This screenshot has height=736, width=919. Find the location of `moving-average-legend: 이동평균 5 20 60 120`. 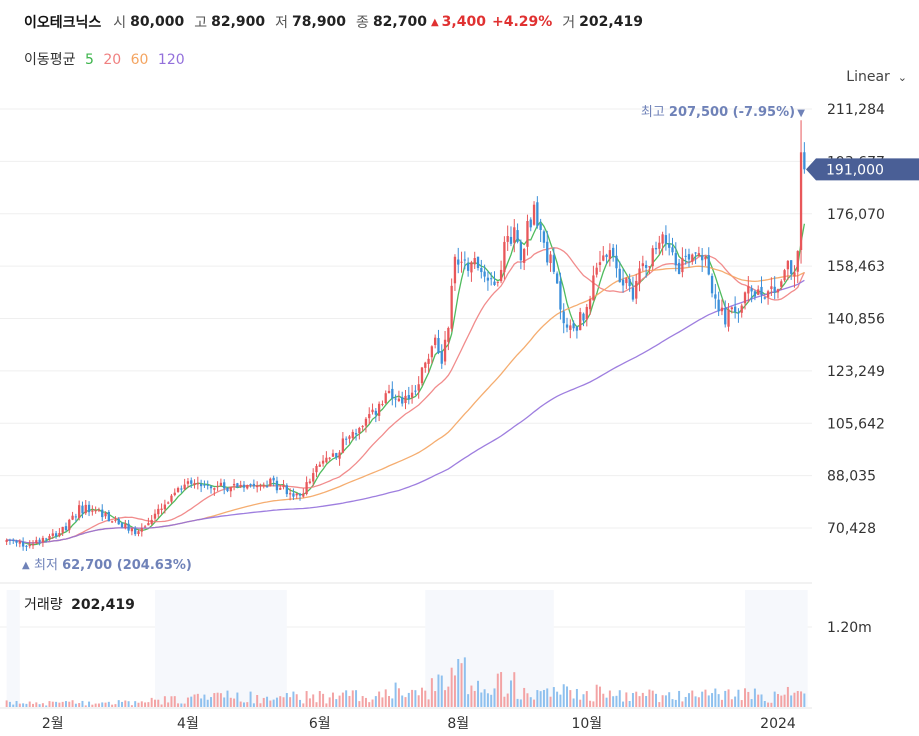

moving-average-legend: 이동평균 5 20 60 120 is located at coordinates (107, 59).